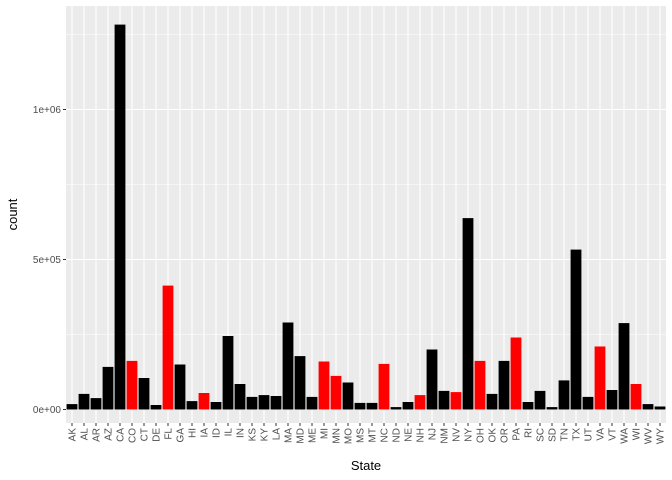 This screenshot has height=480, width=672. Describe the element at coordinates (193, 433) in the screenshot. I see `x-tick-label: HI` at that location.